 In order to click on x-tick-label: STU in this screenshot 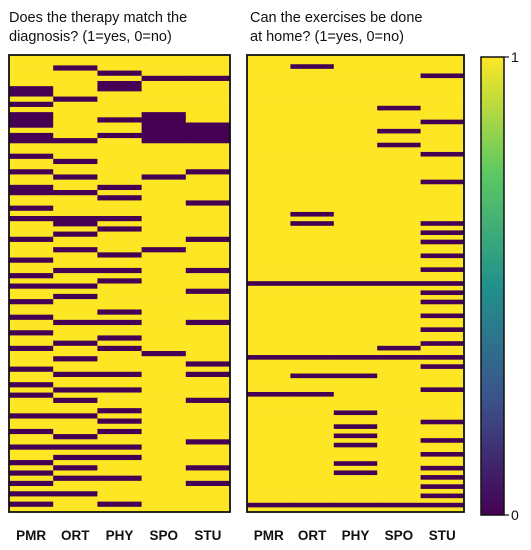, I will do `click(442, 535)`.